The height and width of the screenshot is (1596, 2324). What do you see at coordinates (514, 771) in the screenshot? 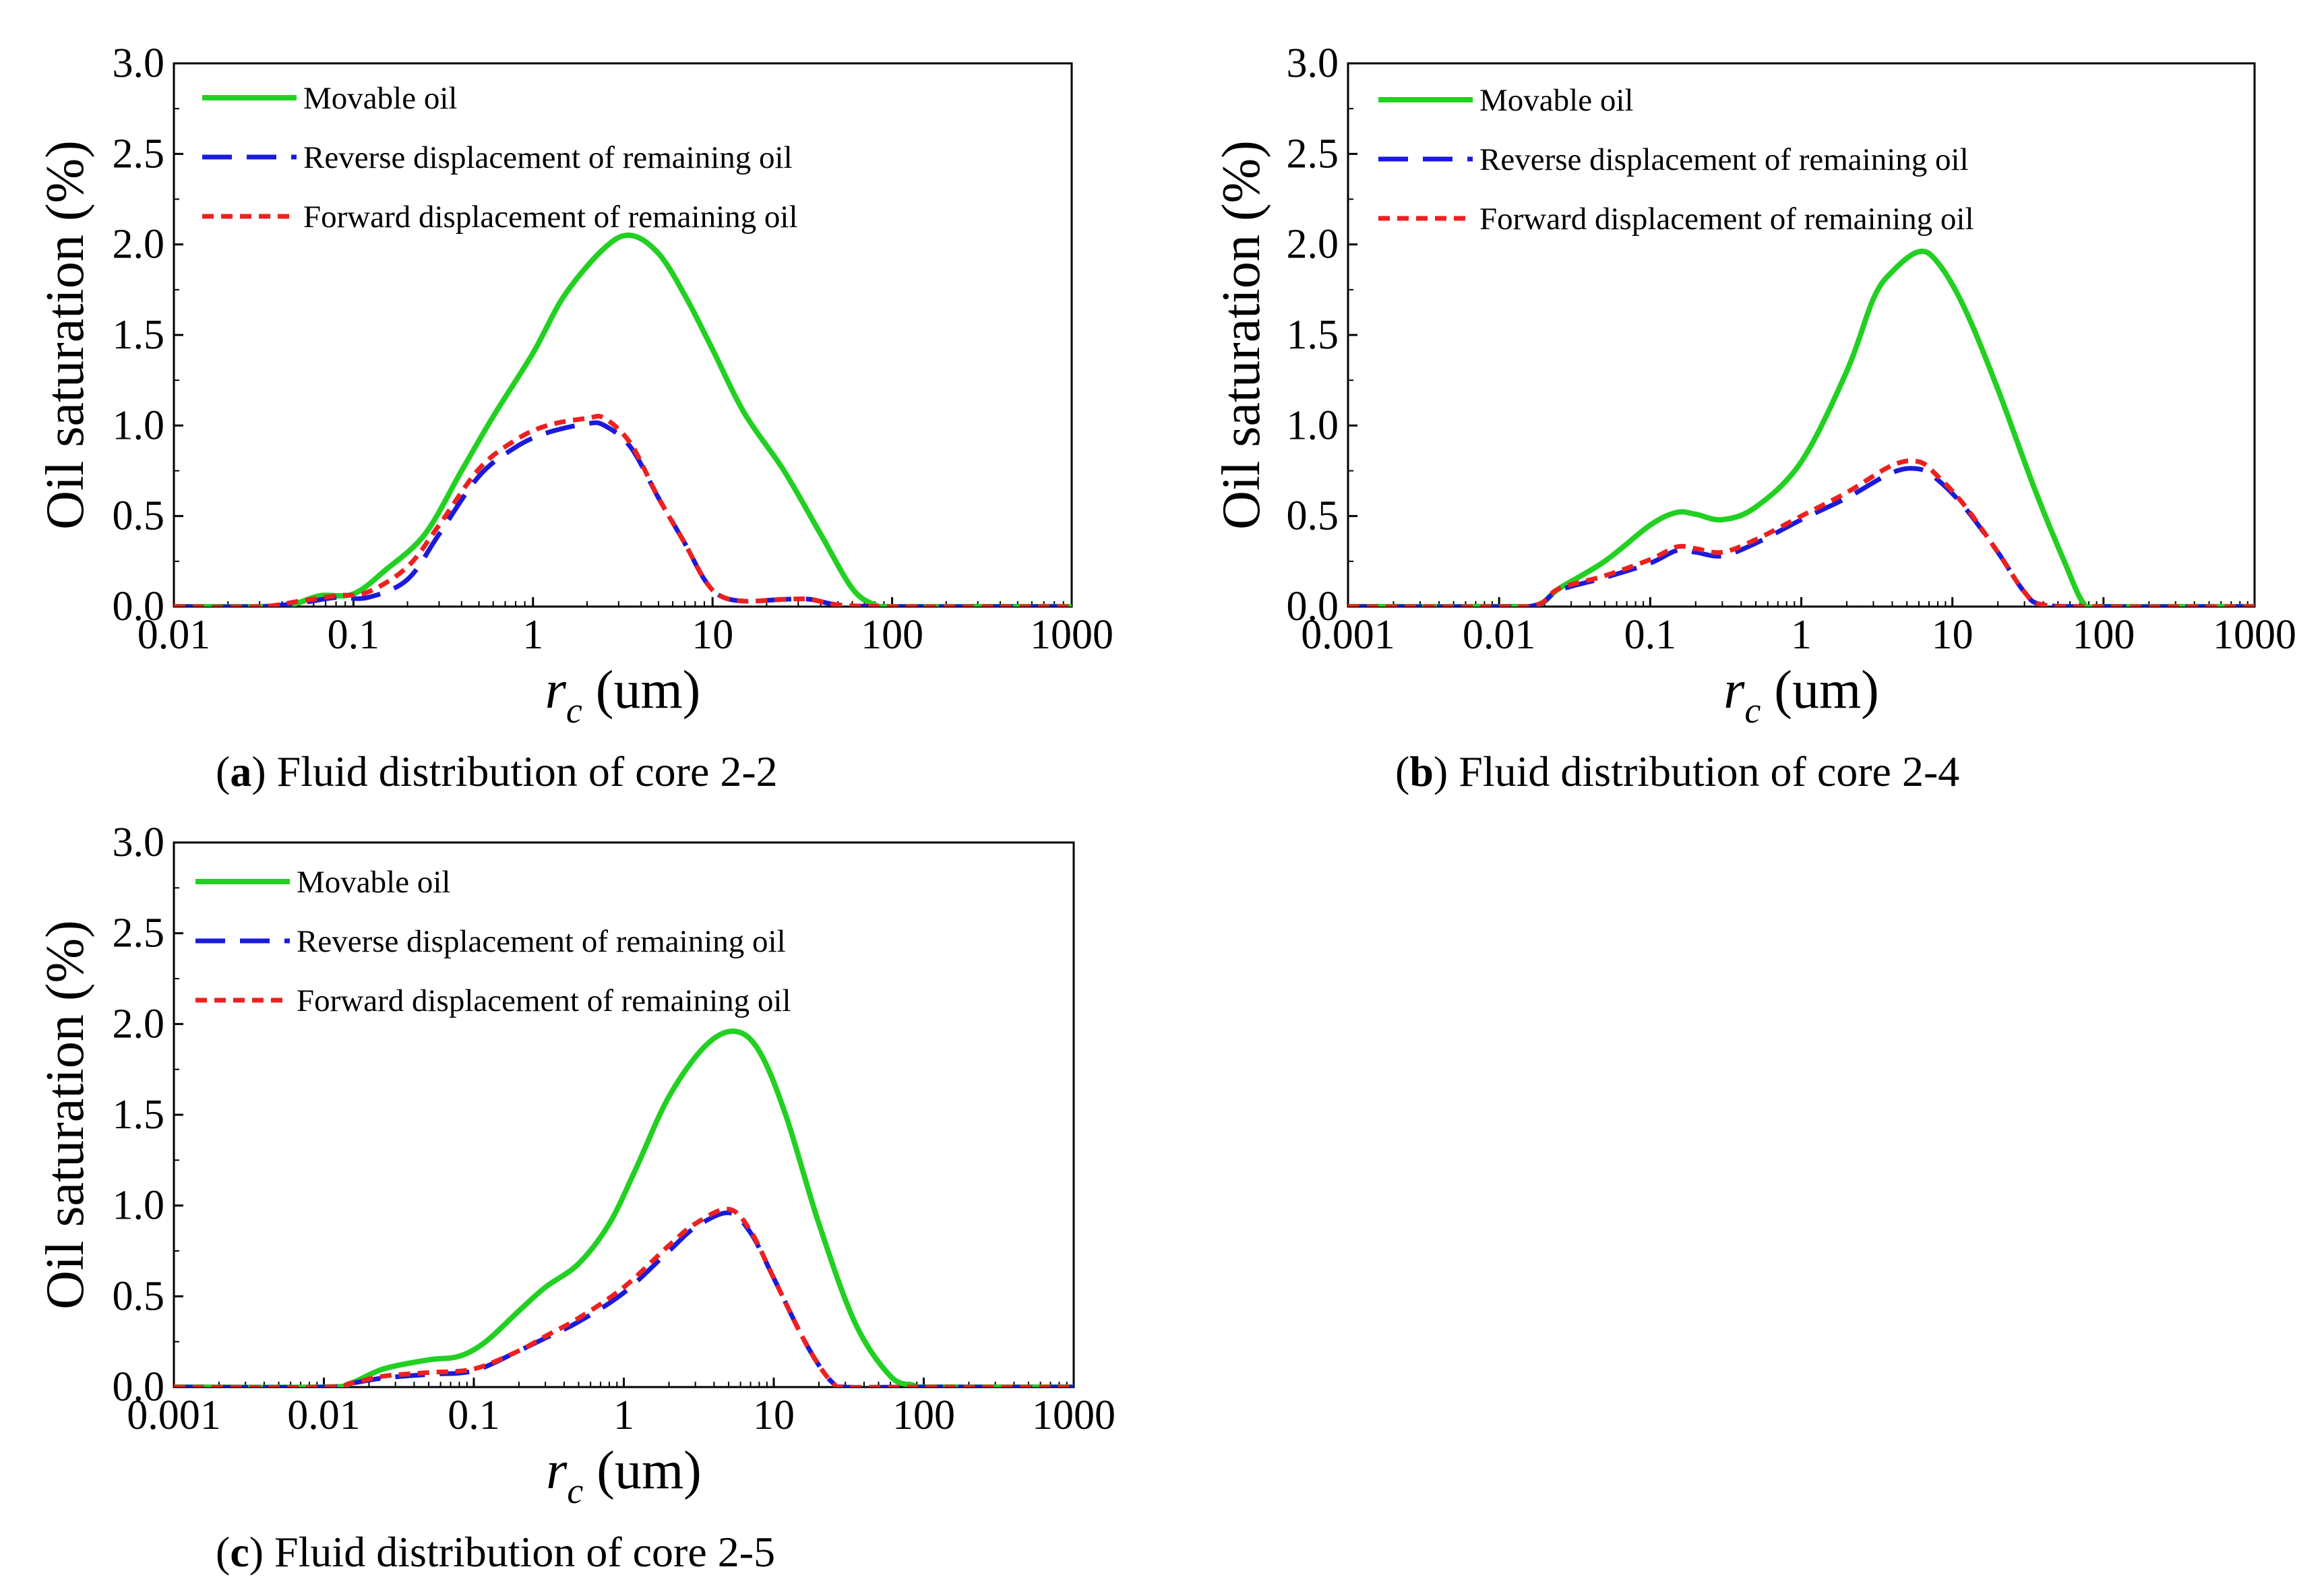
I see `caption-a-text: ) Fluid distribution of core 2-2` at bounding box center [514, 771].